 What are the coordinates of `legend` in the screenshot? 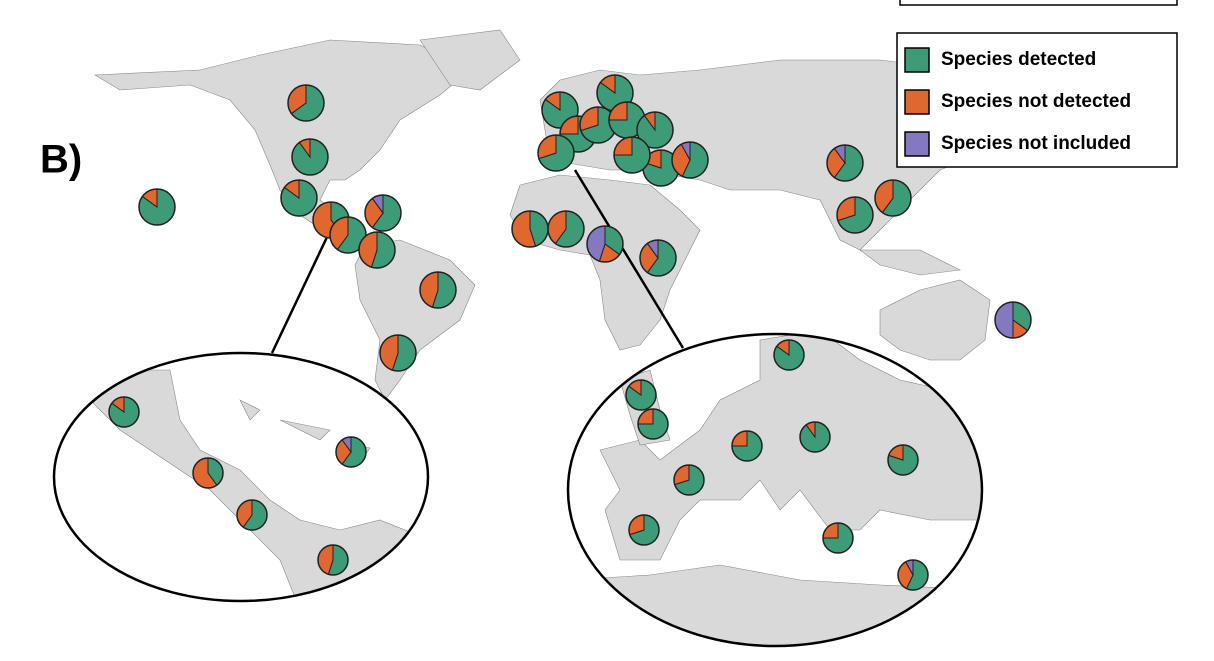 It's located at (1037, 100).